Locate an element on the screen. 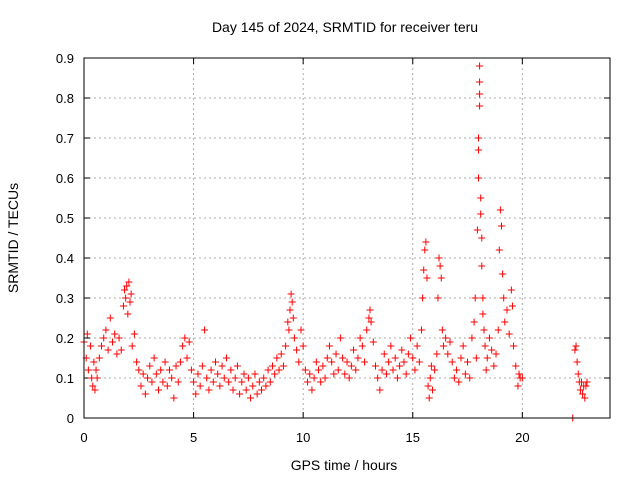  x-axis-label: GPS time / hours is located at coordinates (344, 465).